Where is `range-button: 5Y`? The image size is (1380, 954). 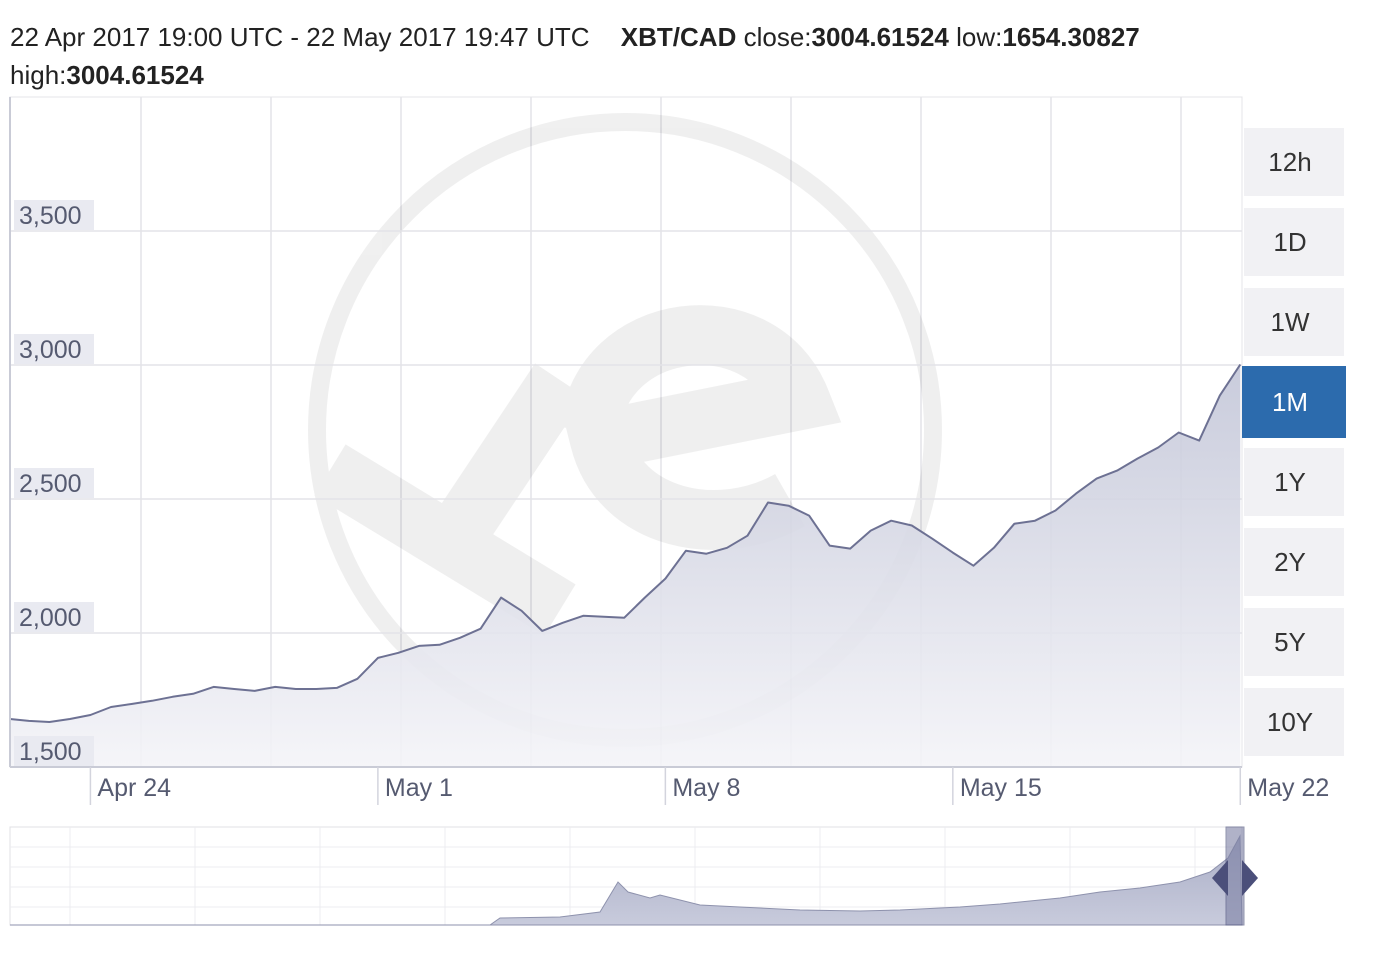 range-button: 5Y is located at coordinates (1294, 642).